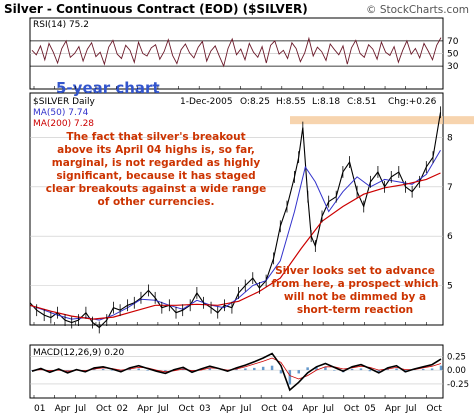 Image resolution: width=474 pixels, height=417 pixels. Describe the element at coordinates (122, 409) in the screenshot. I see `x-tick-label: 02` at that location.